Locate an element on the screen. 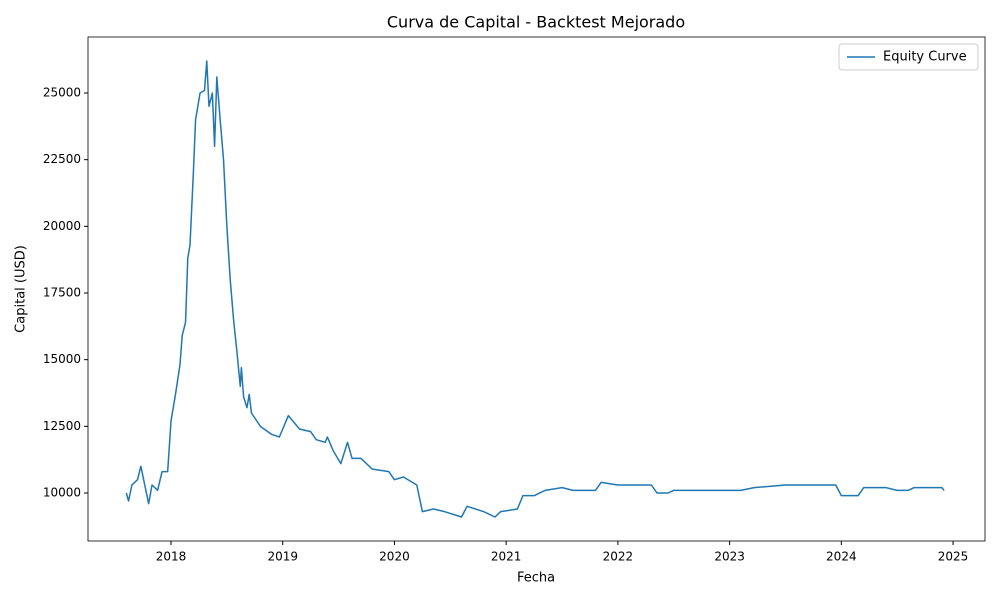  x-tick-label: 2024 is located at coordinates (841, 557).